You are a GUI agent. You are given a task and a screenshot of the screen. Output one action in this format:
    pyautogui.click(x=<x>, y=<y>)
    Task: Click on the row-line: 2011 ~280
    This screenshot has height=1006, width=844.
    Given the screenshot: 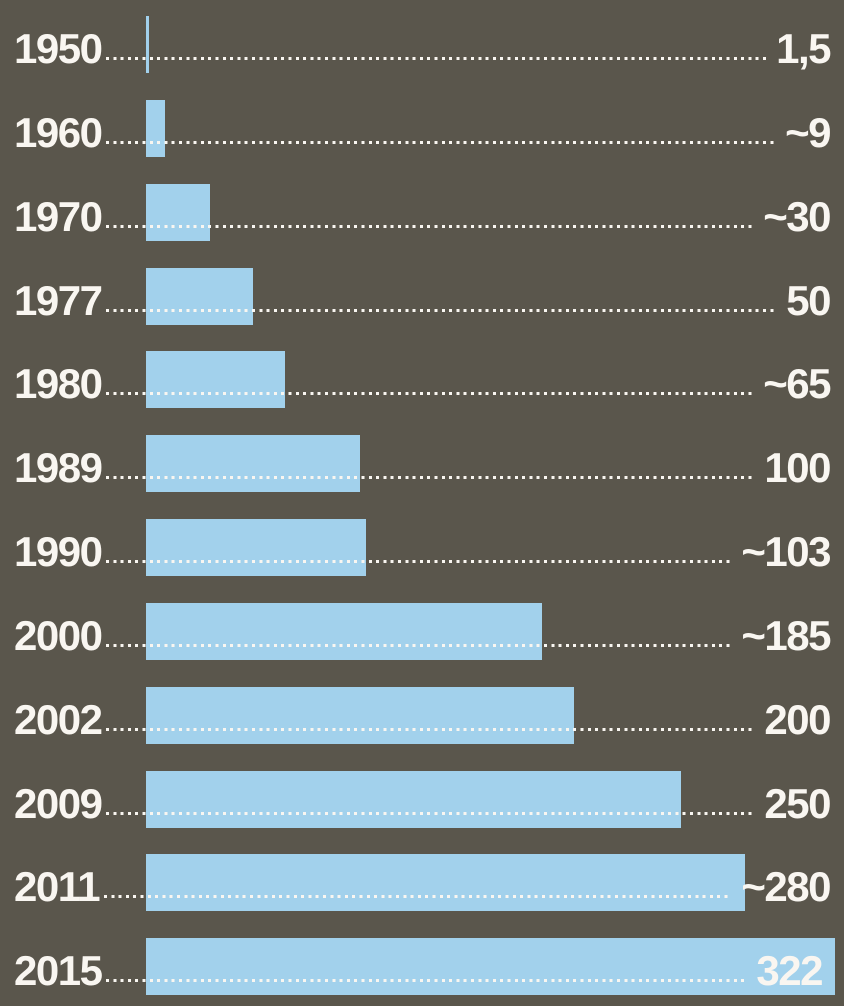 What is the action you would take?
    pyautogui.click(x=422, y=874)
    